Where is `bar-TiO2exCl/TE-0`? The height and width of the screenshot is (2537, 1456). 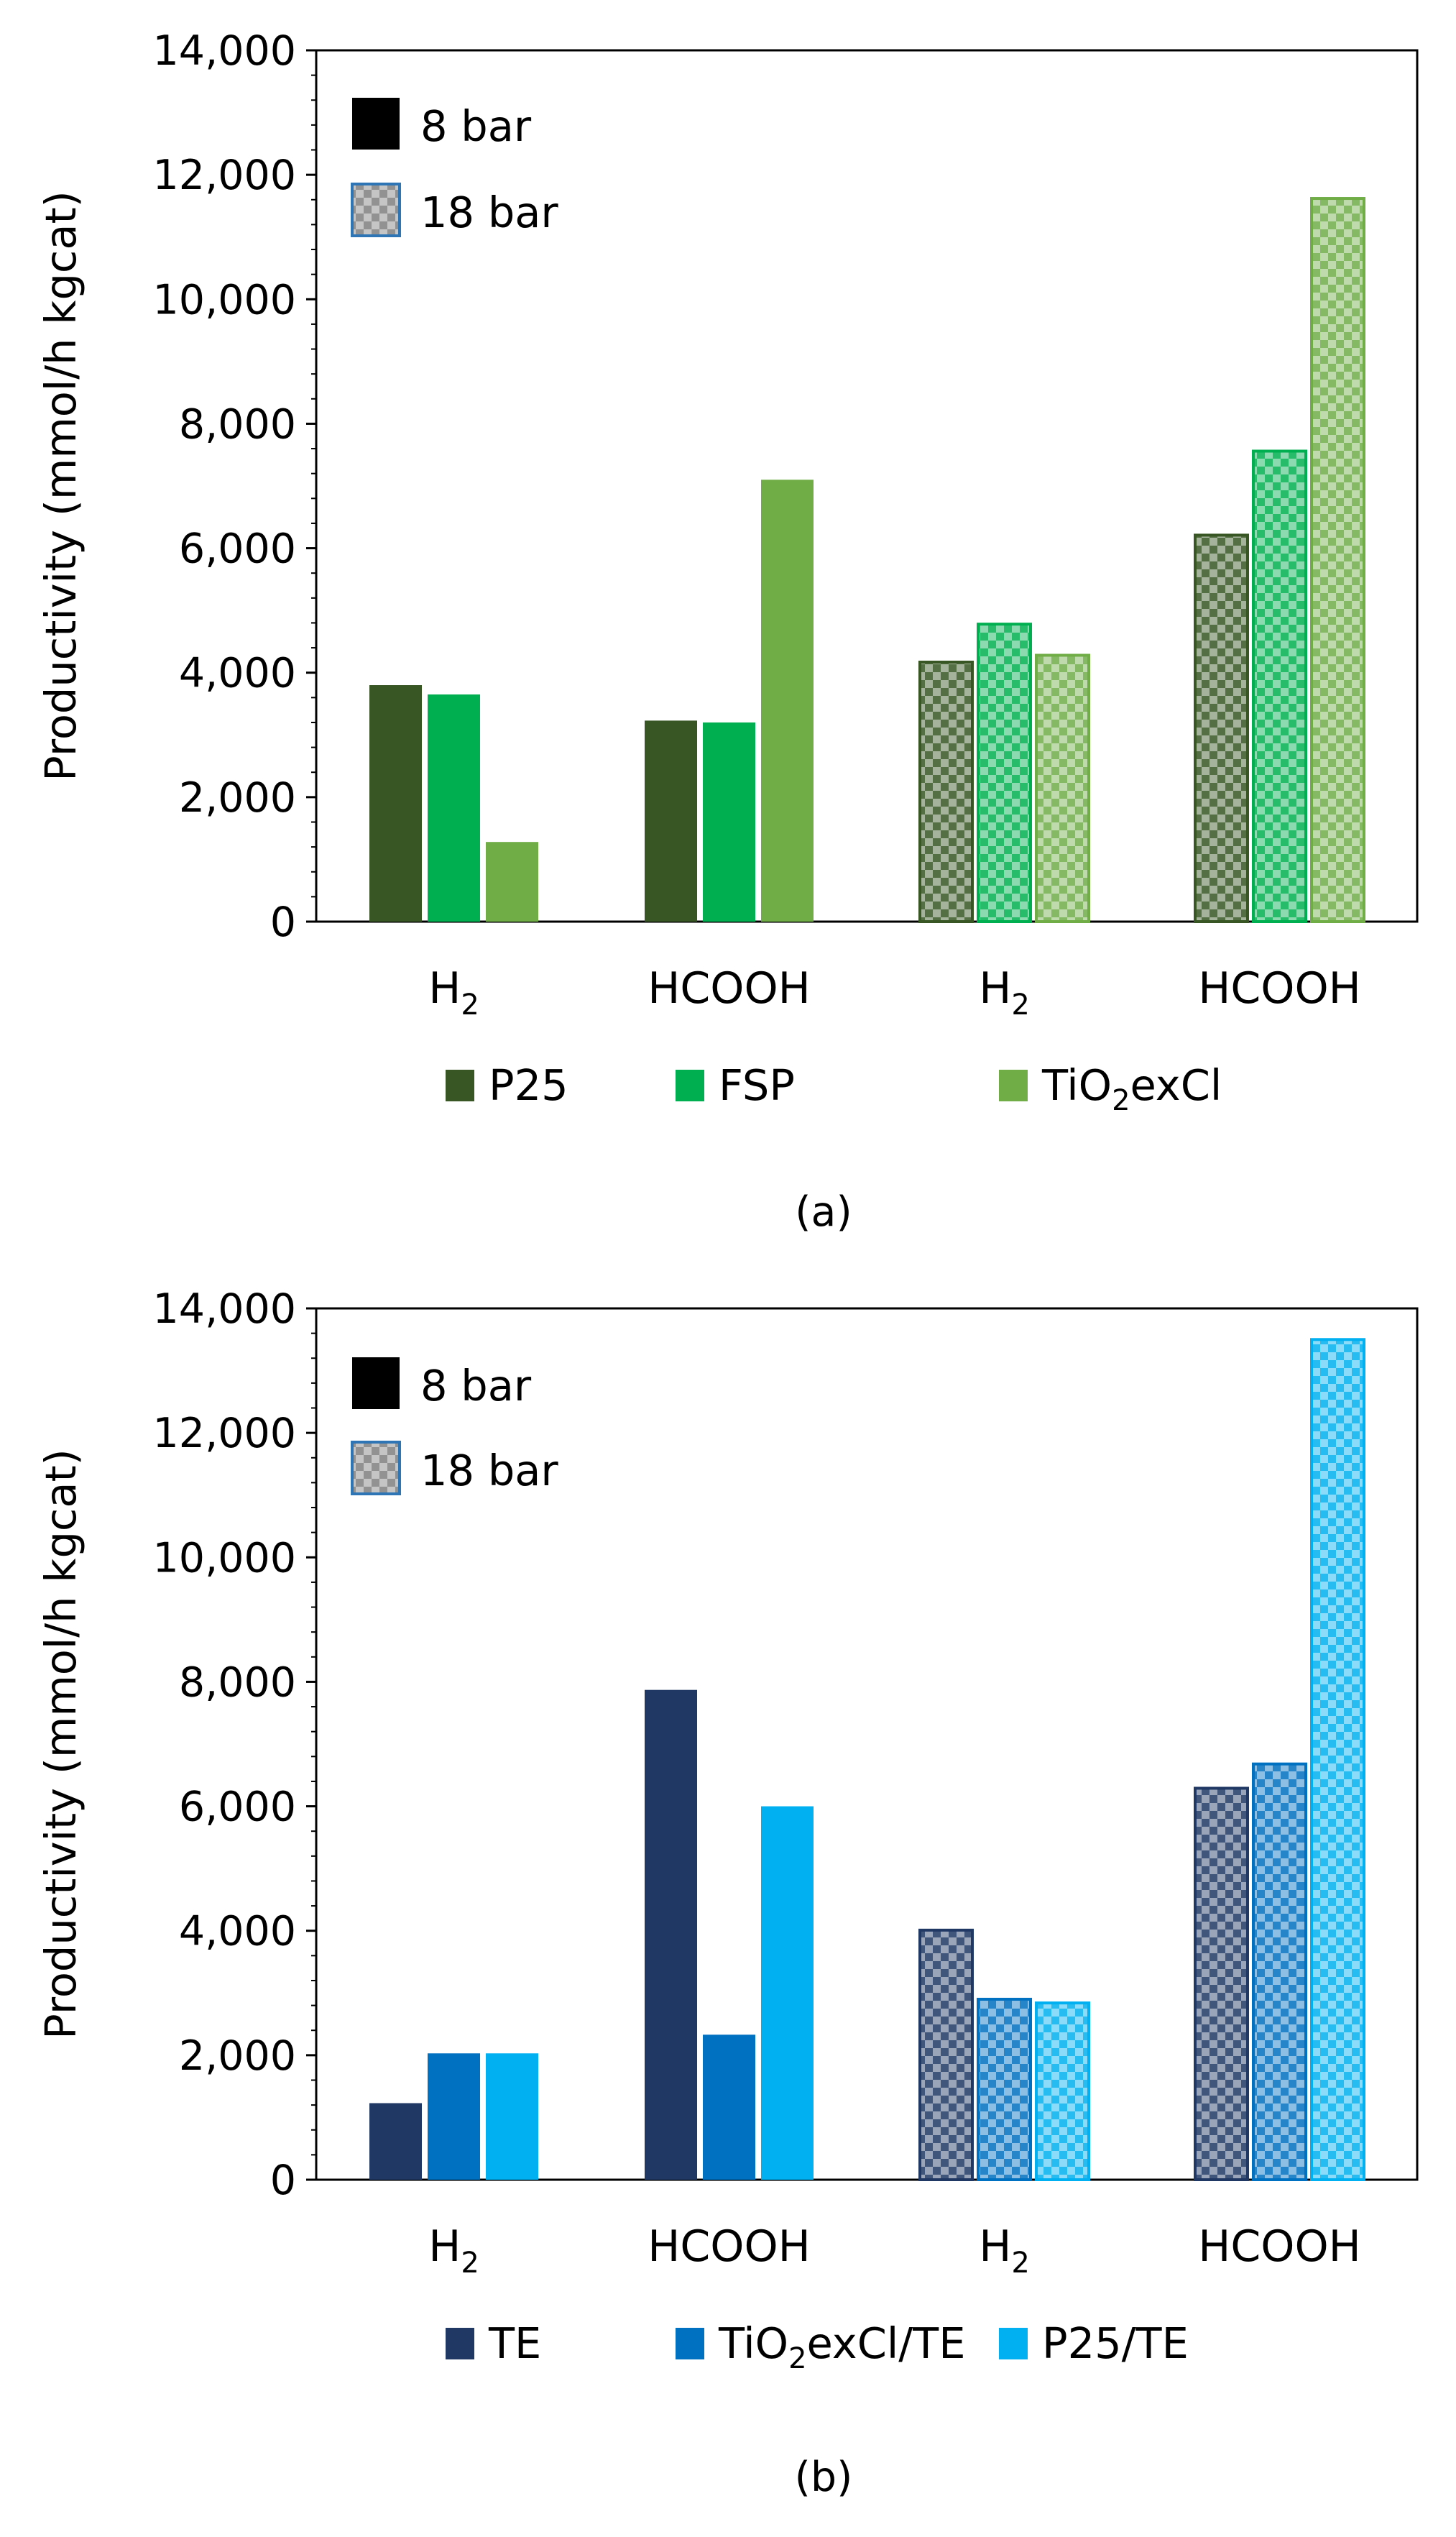 bar-TiO2exCl/TE-0 is located at coordinates (454, 2116).